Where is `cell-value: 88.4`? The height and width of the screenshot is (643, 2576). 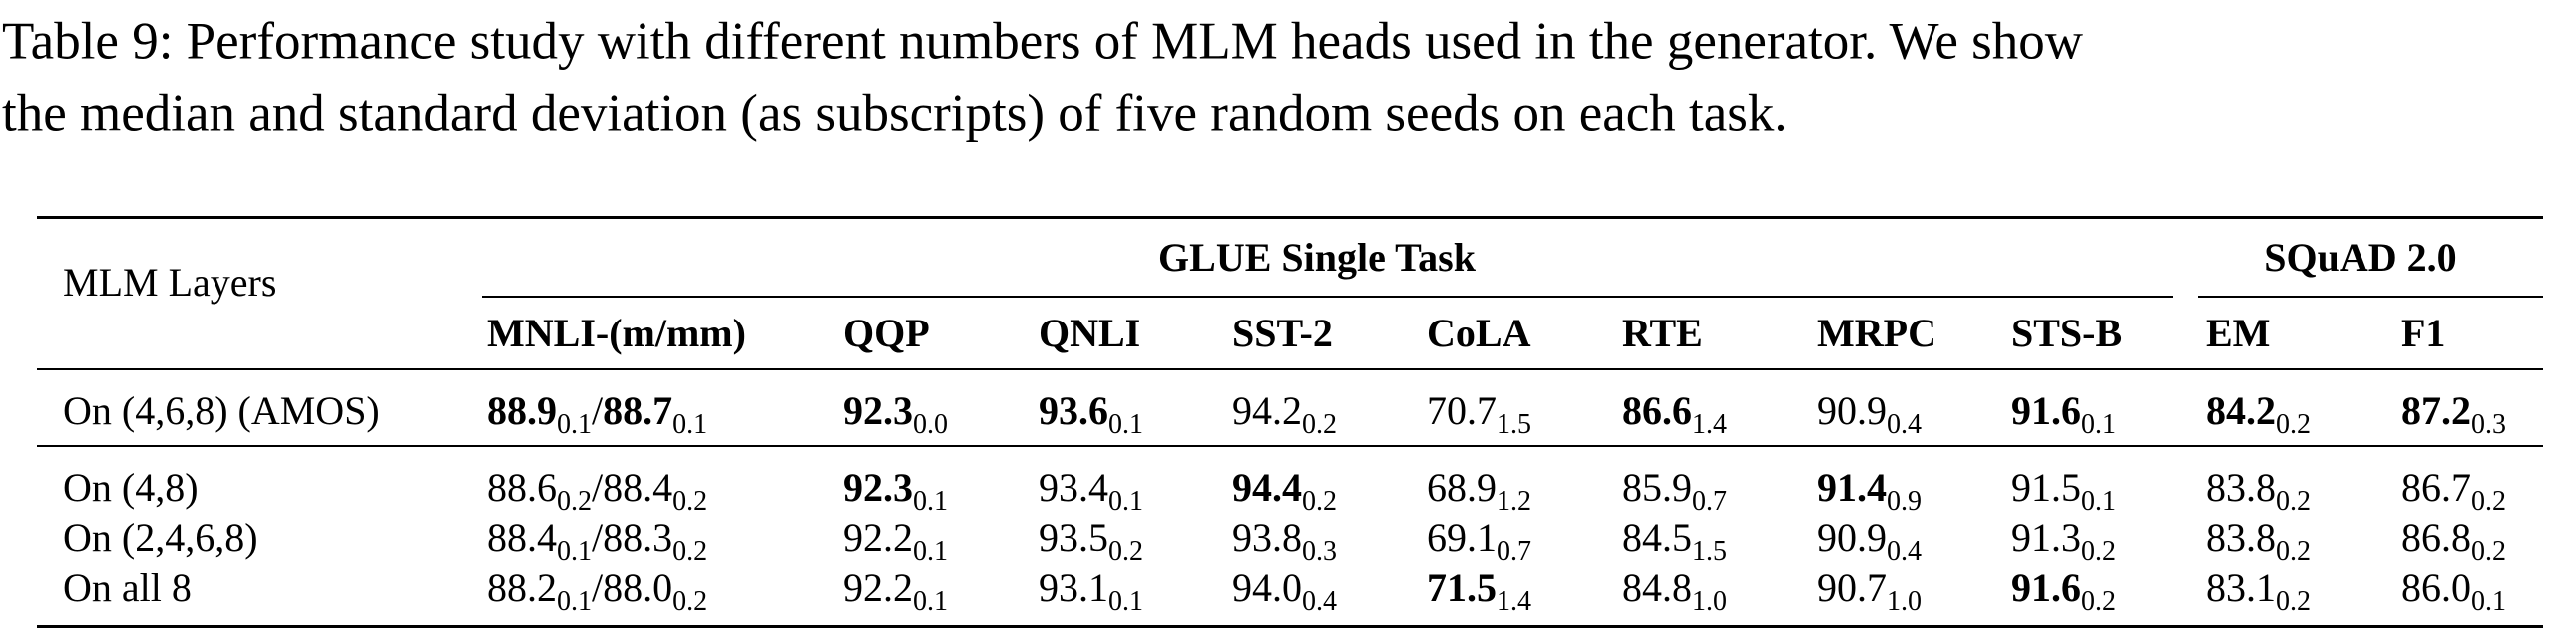
cell-value: 88.4 is located at coordinates (522, 537).